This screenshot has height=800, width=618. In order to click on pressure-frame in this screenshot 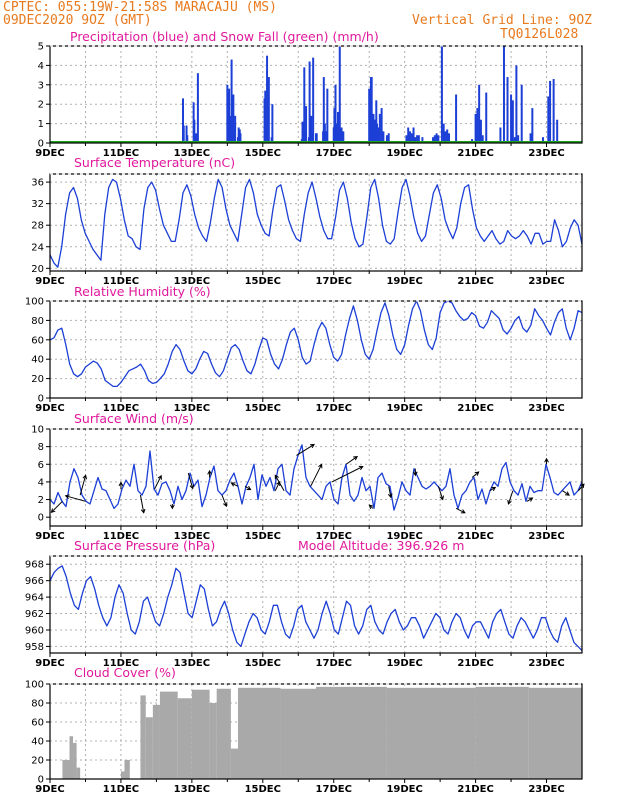, I will do `click(316, 604)`.